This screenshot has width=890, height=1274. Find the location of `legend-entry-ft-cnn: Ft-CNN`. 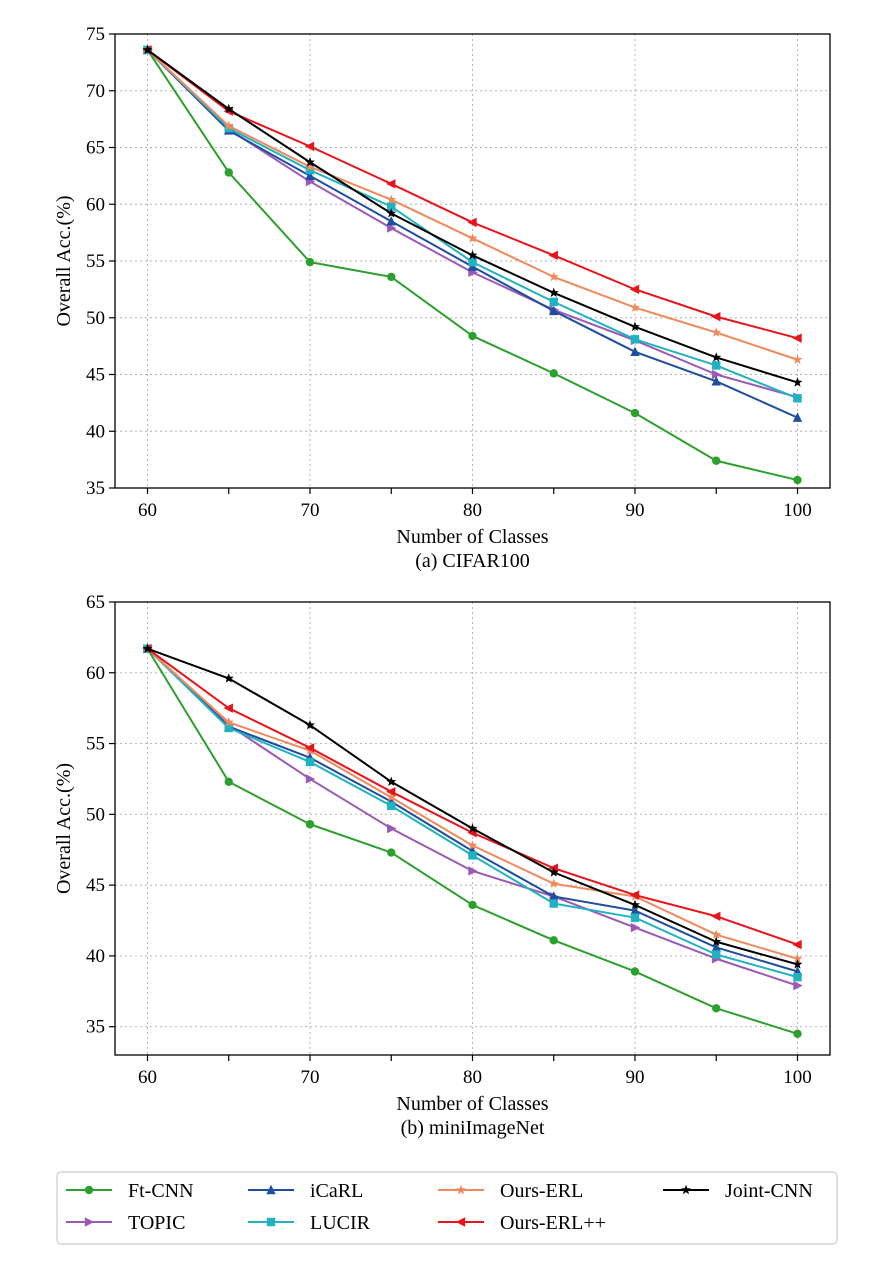

legend-entry-ft-cnn: Ft-CNN is located at coordinates (130, 1191).